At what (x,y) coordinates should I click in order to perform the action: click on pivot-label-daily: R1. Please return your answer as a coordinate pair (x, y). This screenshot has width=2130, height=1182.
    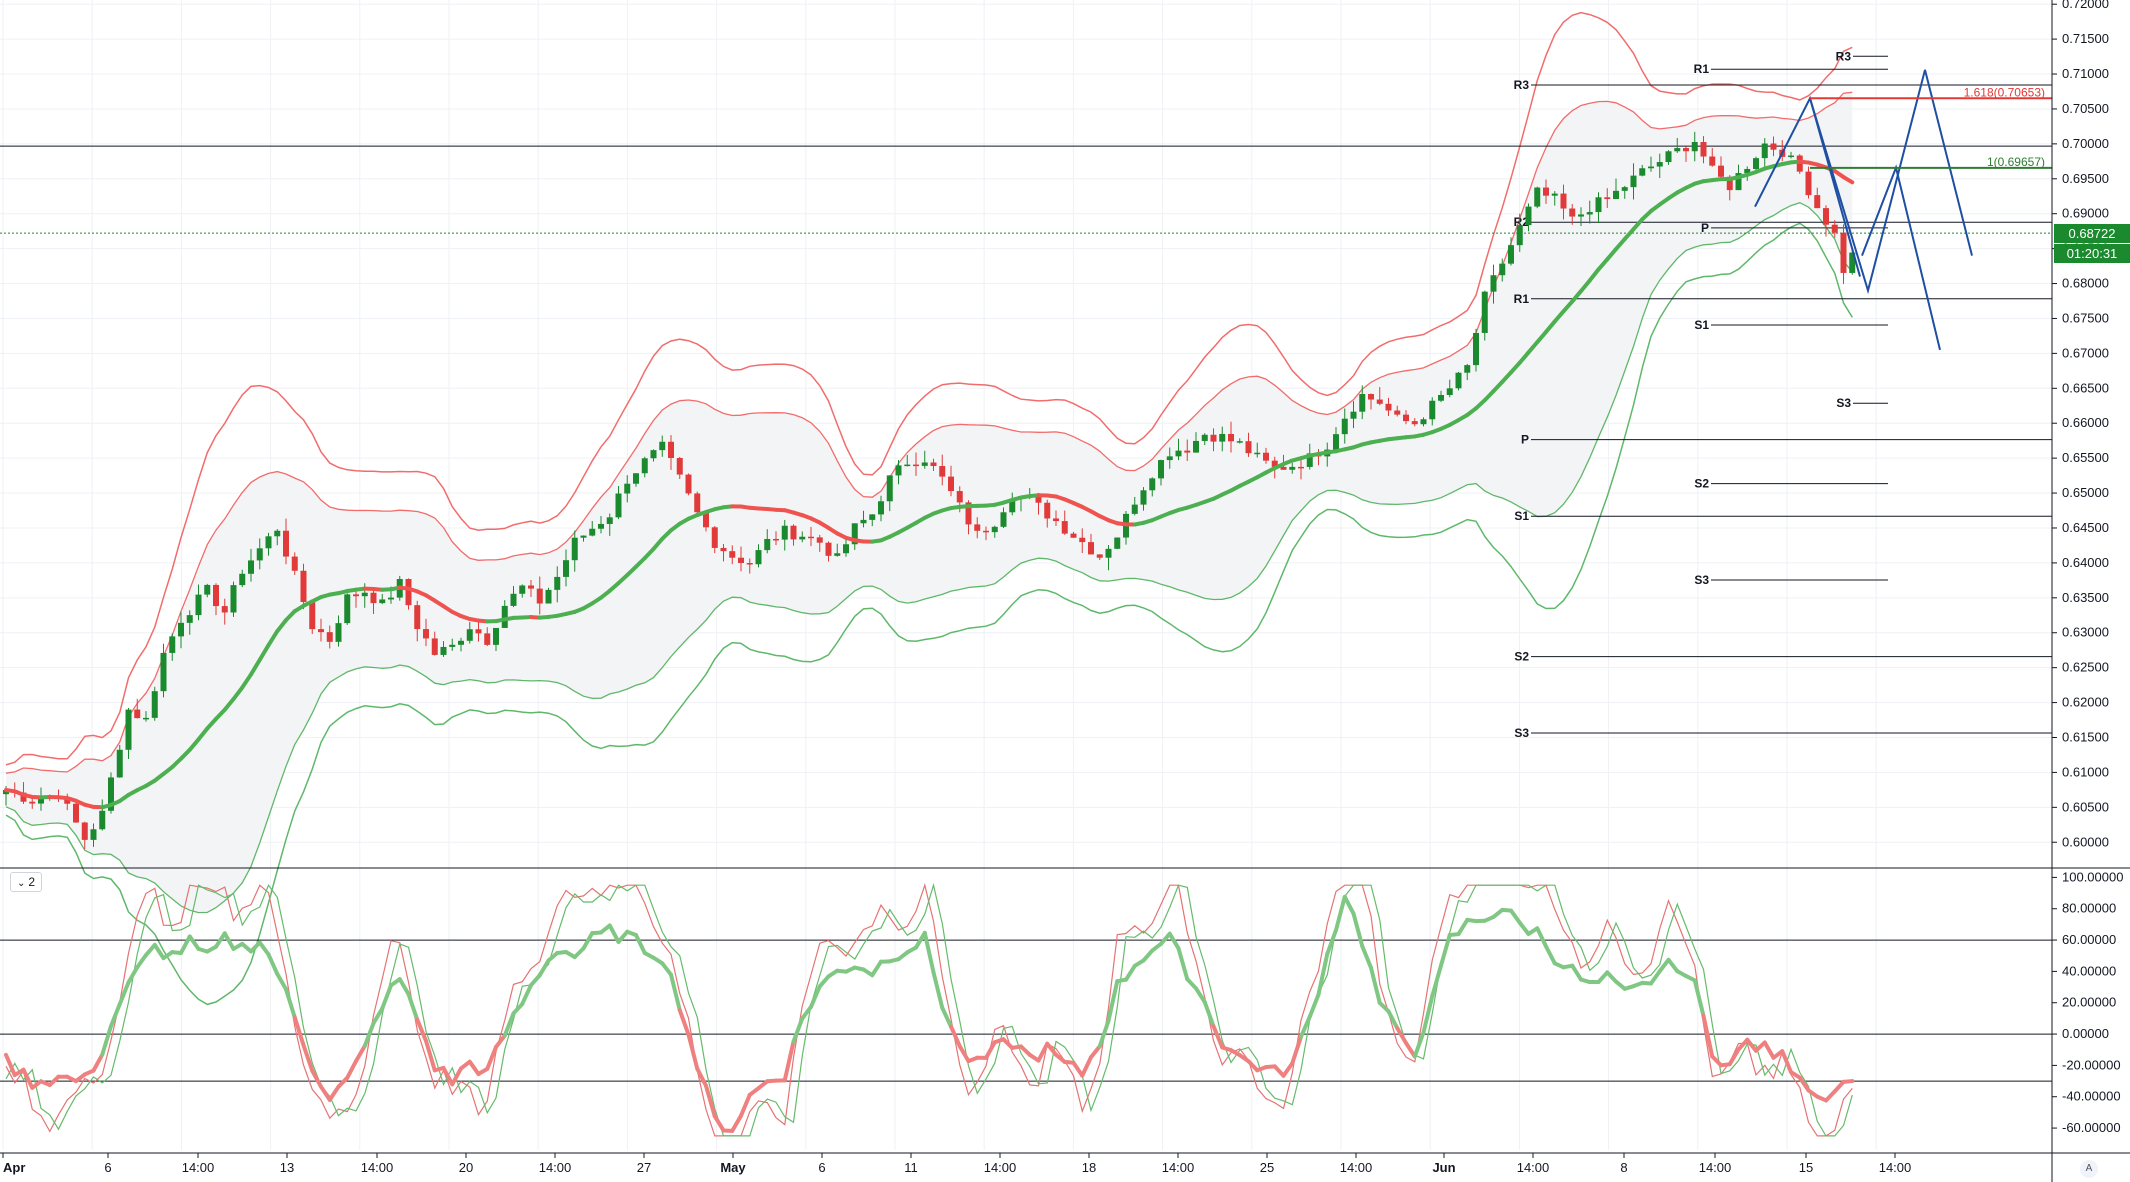
    Looking at the image, I should click on (1702, 69).